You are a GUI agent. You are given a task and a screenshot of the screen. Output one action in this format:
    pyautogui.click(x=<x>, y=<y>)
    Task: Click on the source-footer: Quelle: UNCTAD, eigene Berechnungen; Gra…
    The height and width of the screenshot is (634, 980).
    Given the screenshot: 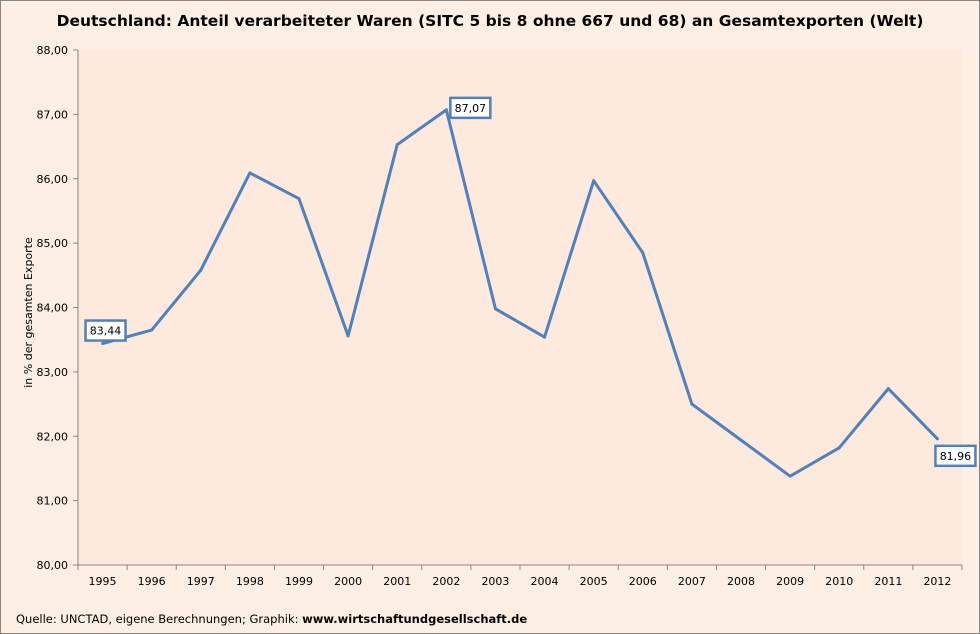 What is the action you would take?
    pyautogui.click(x=271, y=619)
    